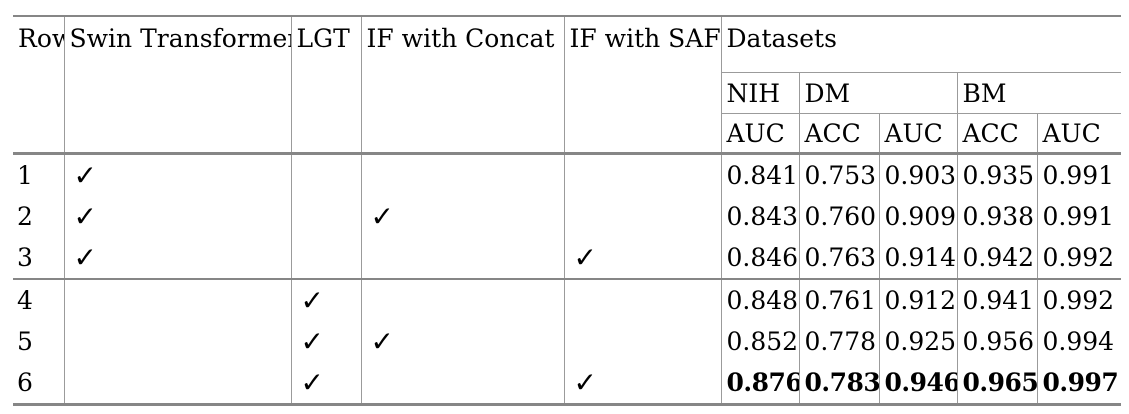  I want to click on col-header-nih-auc: AUC, so click(760, 134).